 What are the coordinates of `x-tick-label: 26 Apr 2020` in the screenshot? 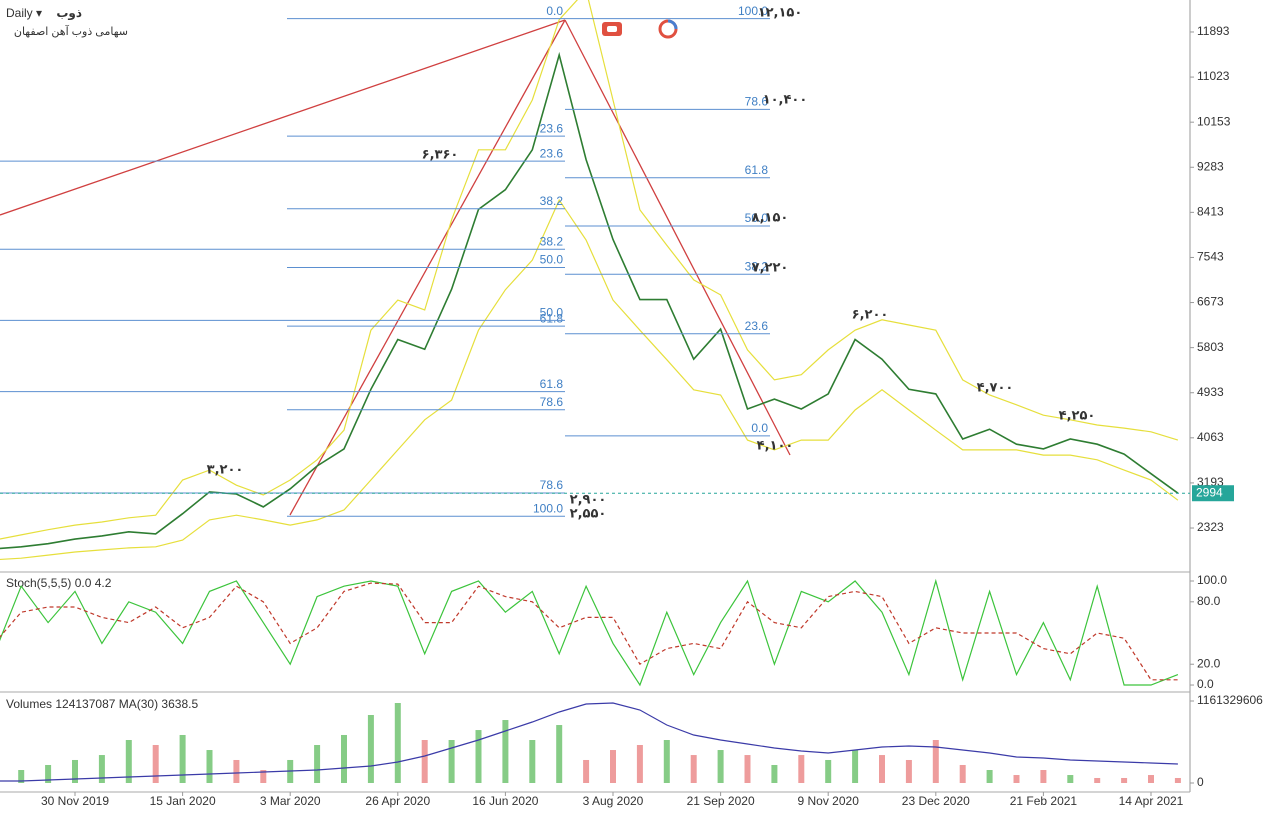 It's located at (397, 801).